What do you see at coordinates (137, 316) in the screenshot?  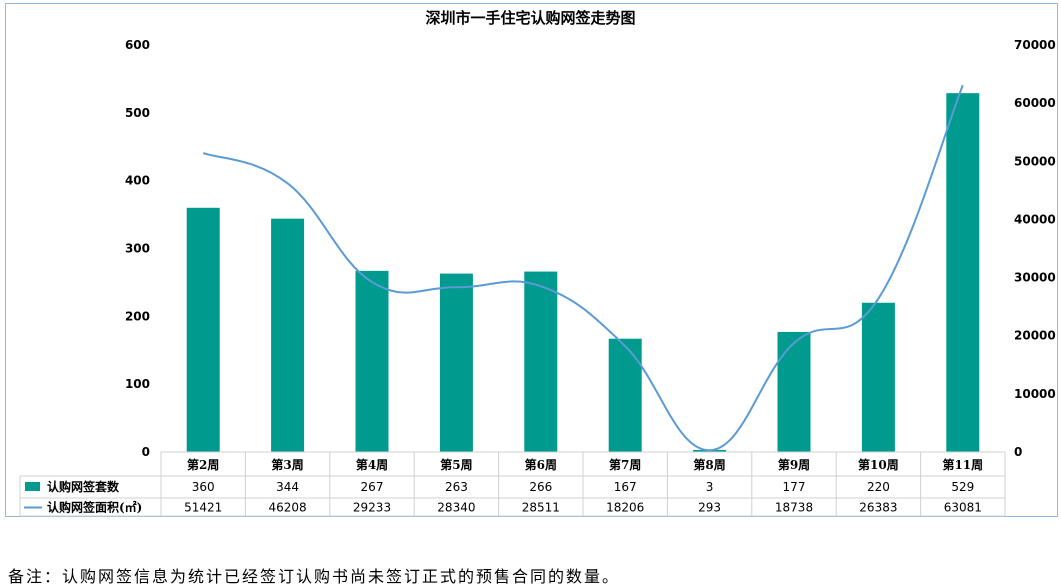 I see `left-axis-tick-label: 200` at bounding box center [137, 316].